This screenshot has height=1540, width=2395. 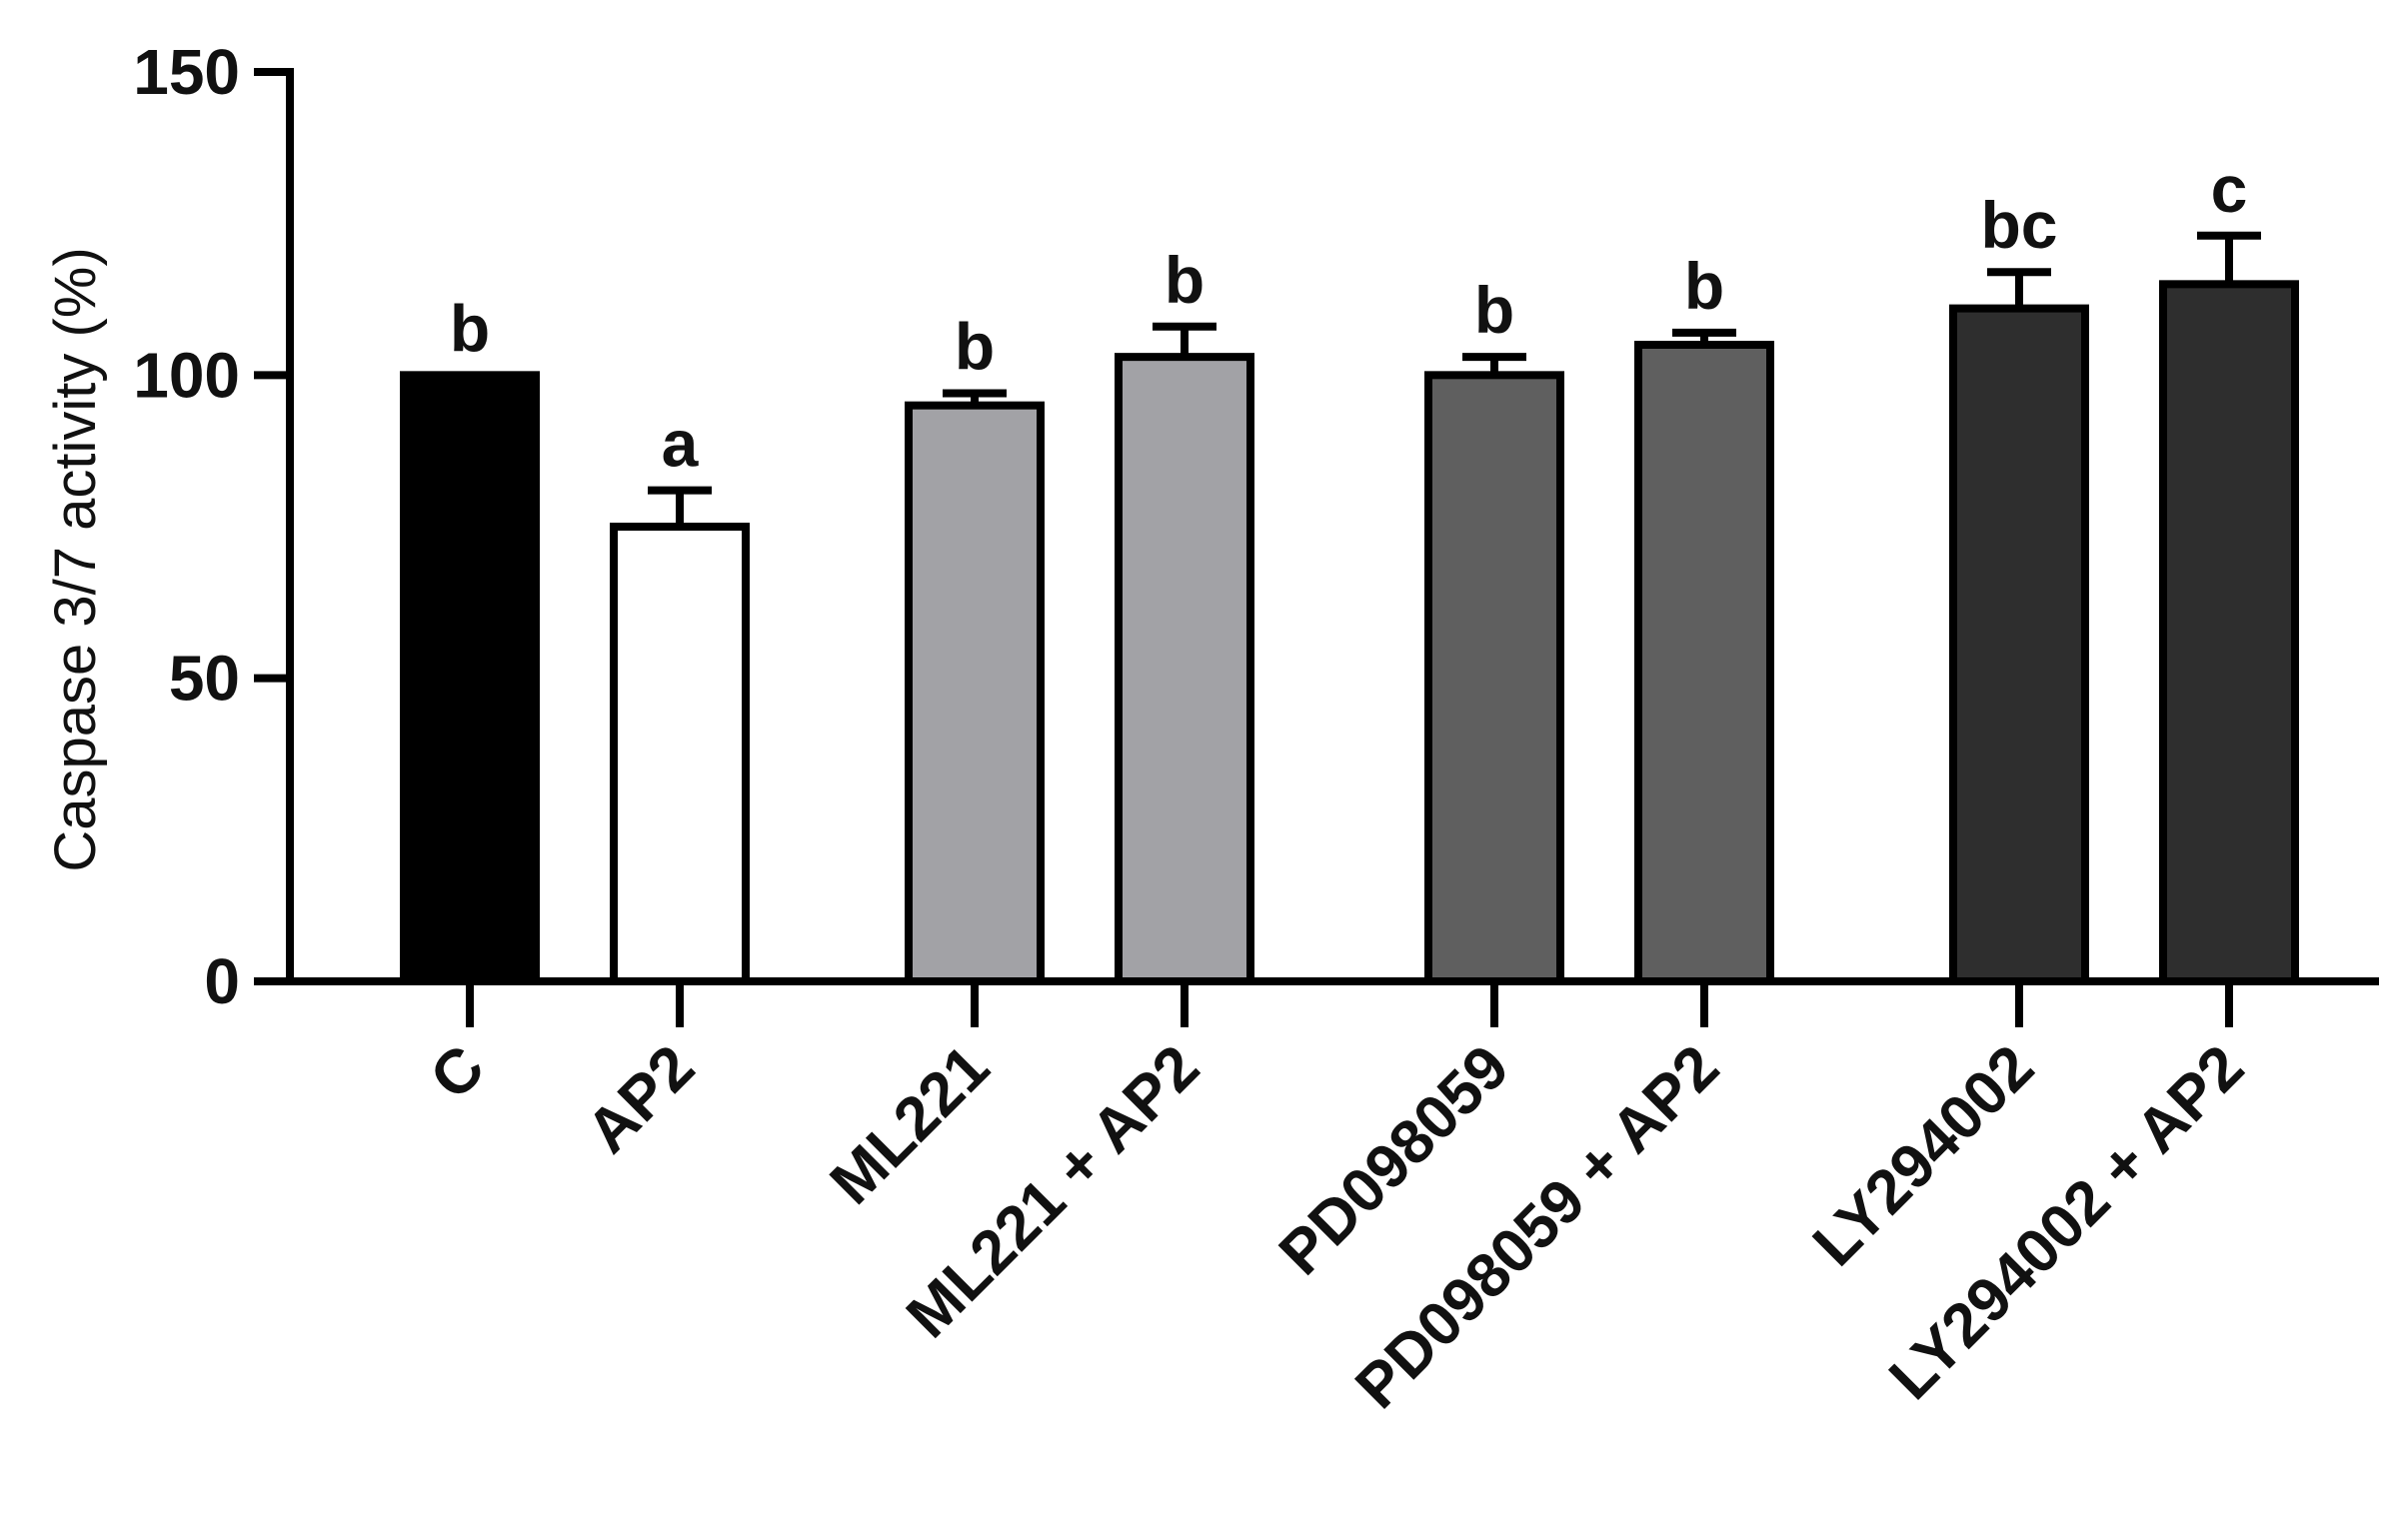 I want to click on significance-letter: a, so click(x=681, y=444).